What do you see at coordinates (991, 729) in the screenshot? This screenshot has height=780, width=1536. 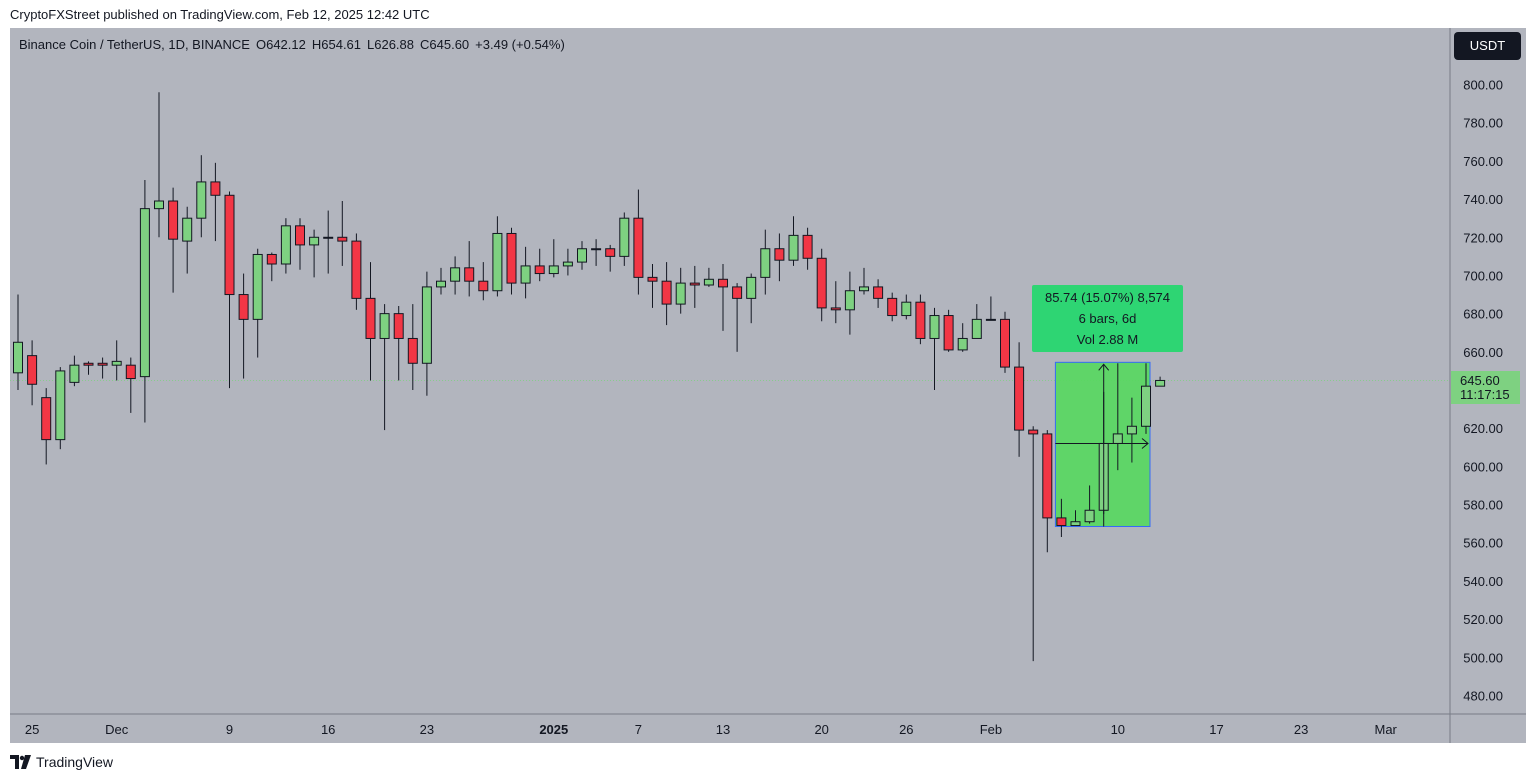 I see `x-tick-label: Feb` at bounding box center [991, 729].